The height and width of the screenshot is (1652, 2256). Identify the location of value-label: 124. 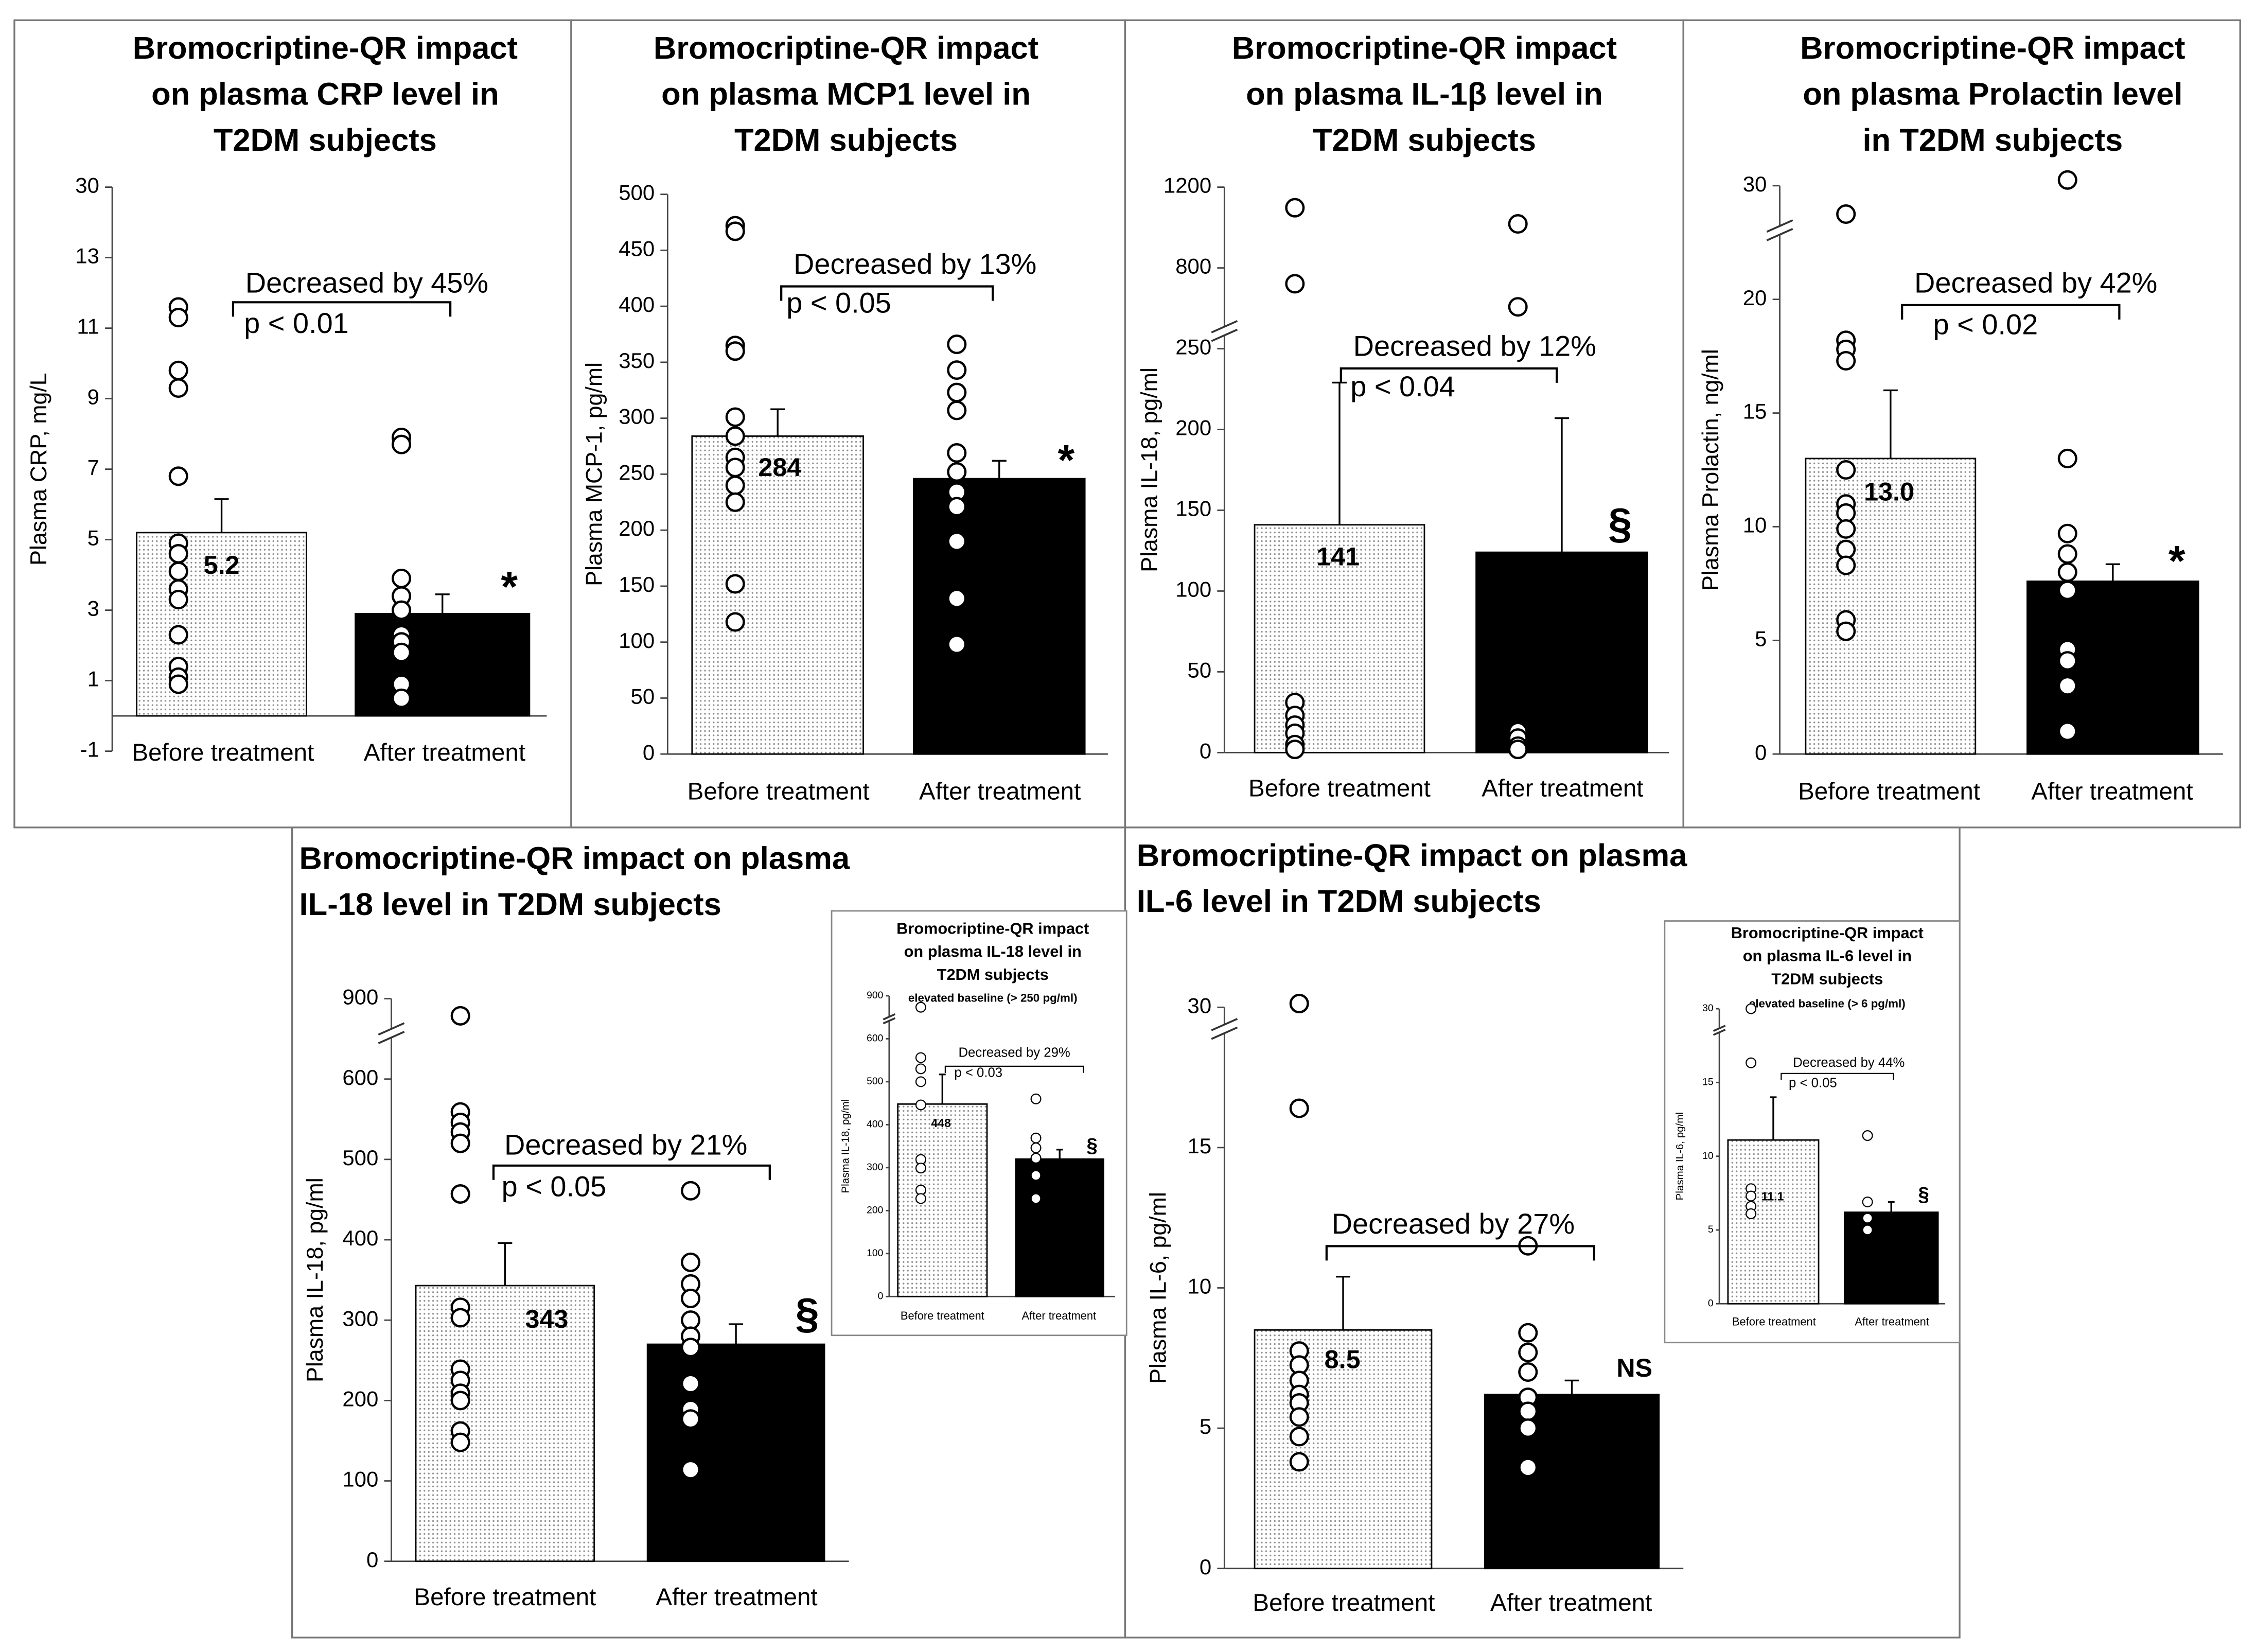
(1561, 583).